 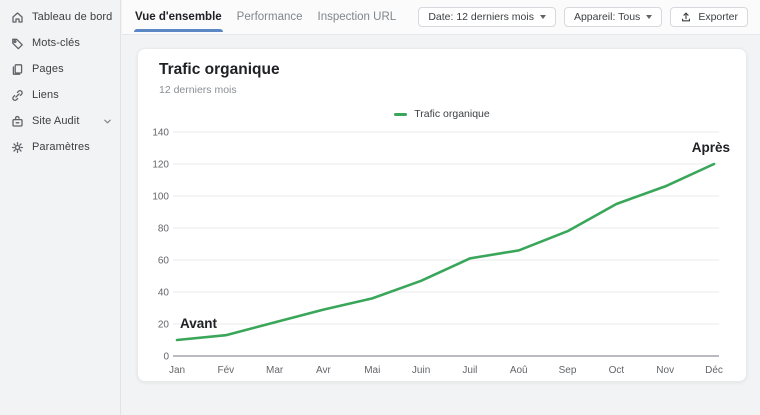 What do you see at coordinates (177, 370) in the screenshot?
I see `x-tick-label: Jan` at bounding box center [177, 370].